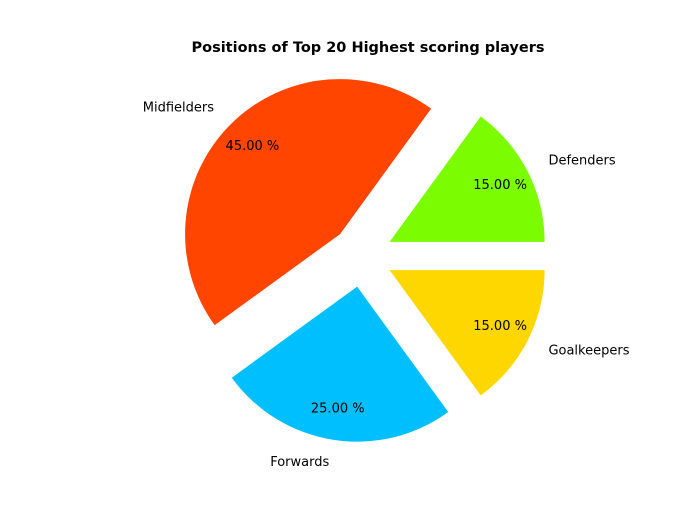 The width and height of the screenshot is (700, 505). What do you see at coordinates (581, 161) in the screenshot?
I see `slice-label-defenders: Defenders` at bounding box center [581, 161].